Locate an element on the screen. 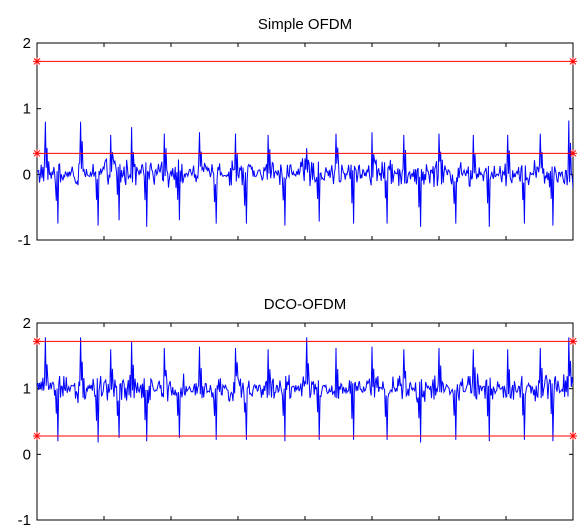 This screenshot has height=529, width=578. chart-title: DCO-OFDM is located at coordinates (305, 304).